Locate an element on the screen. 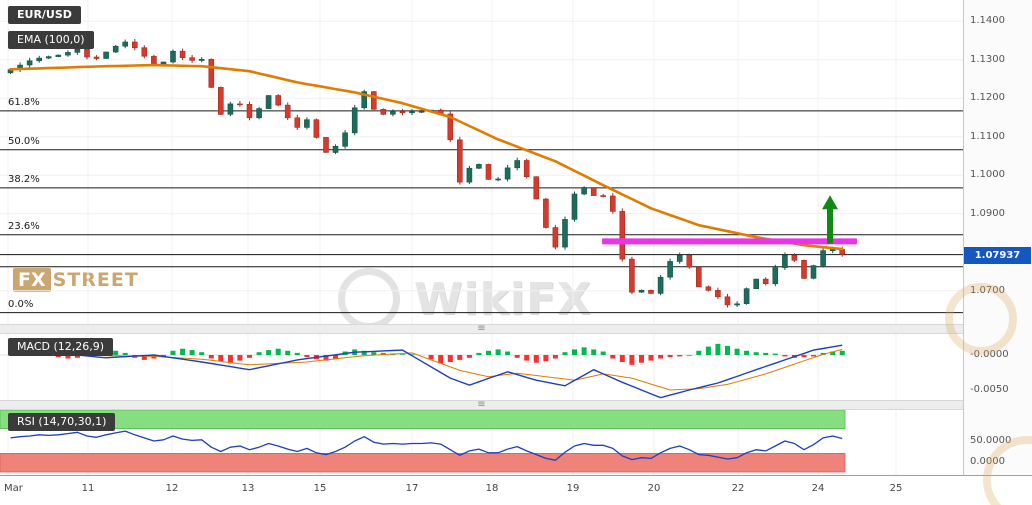 Image resolution: width=1032 pixels, height=505 pixels. up-arrow-layer is located at coordinates (830, 219).